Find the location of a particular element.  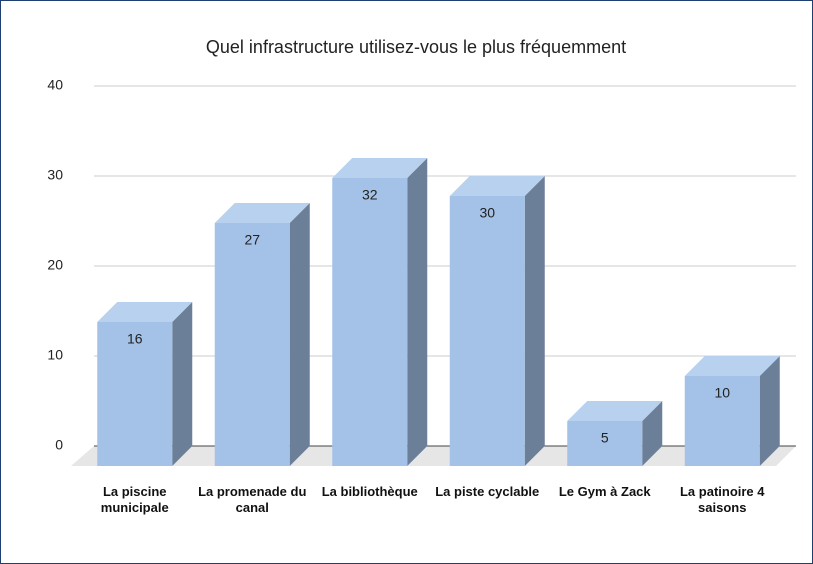

x-tick-label: Le Gym à Zack is located at coordinates (604, 491).